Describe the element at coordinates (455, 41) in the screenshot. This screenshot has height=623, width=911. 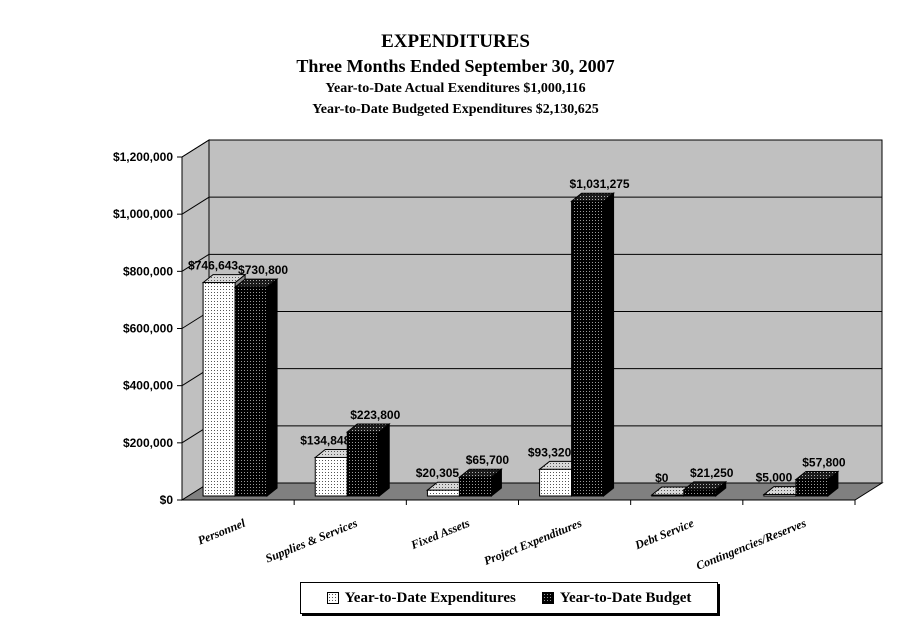
I see `chart-title: EXPENDITURES` at that location.